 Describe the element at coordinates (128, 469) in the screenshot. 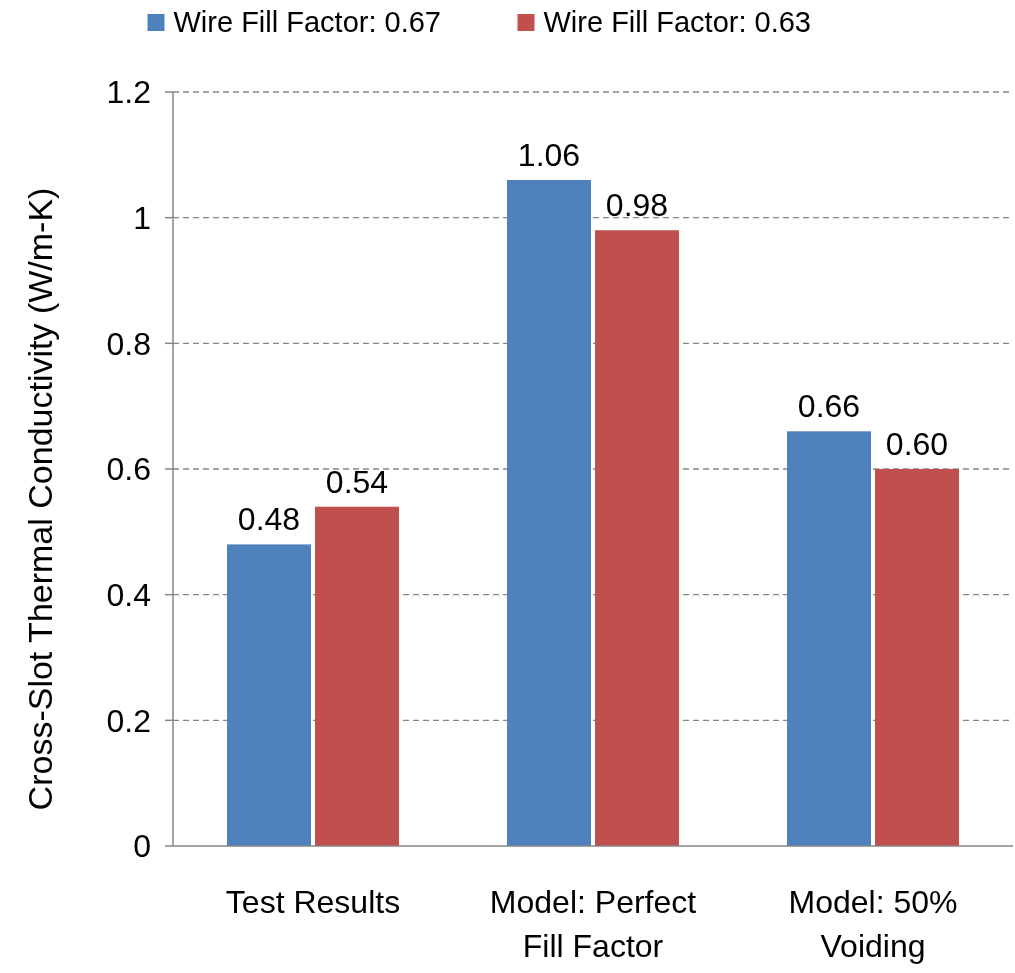

I see `y-tick-label: 0.6` at that location.